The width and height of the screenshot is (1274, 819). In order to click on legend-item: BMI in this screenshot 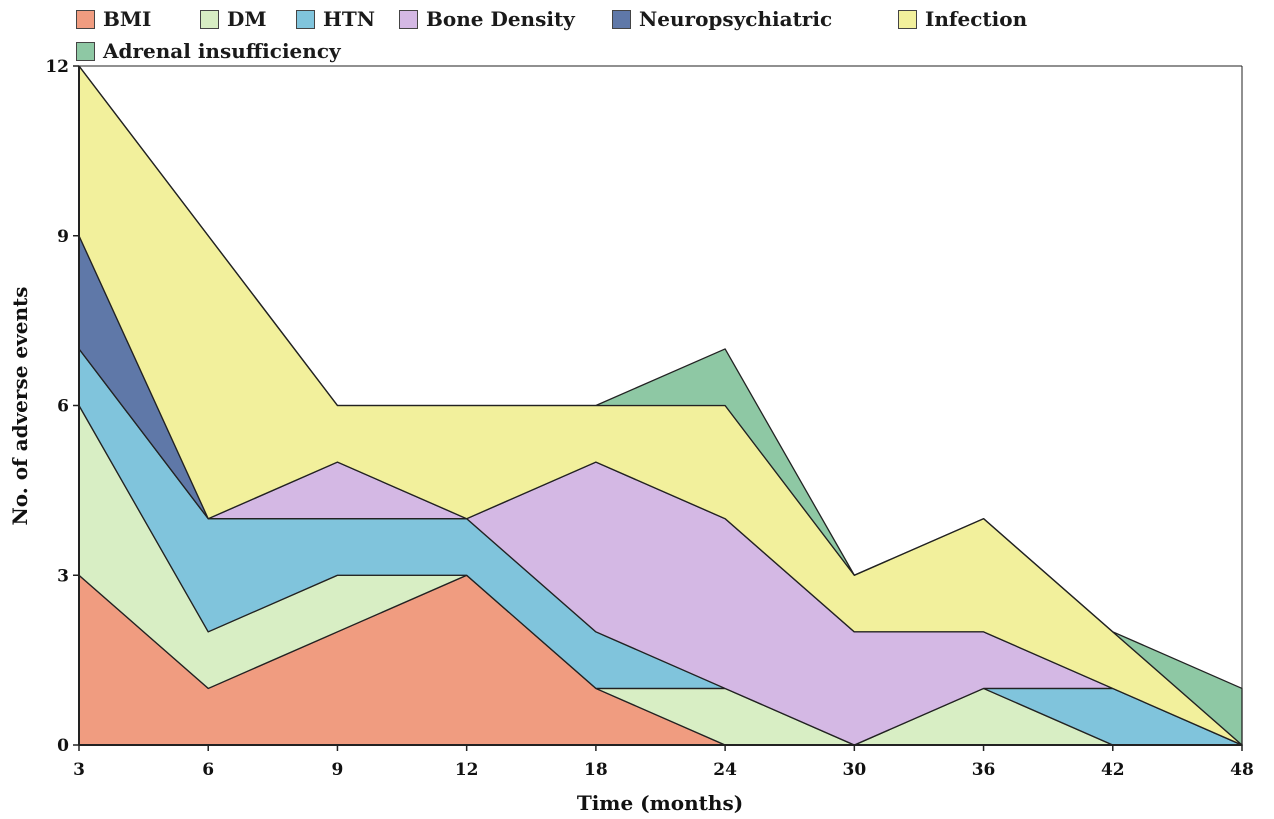, I will do `click(113, 19)`.